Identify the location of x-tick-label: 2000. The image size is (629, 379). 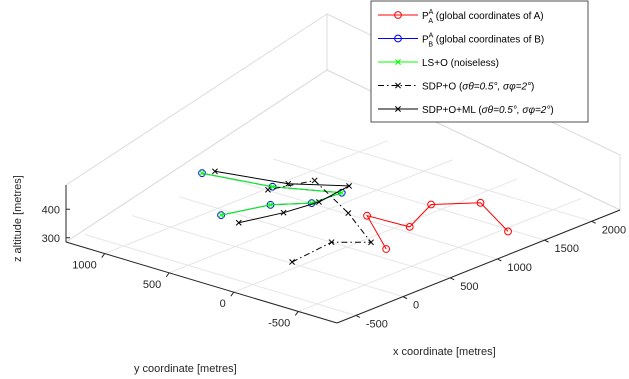
(614, 230).